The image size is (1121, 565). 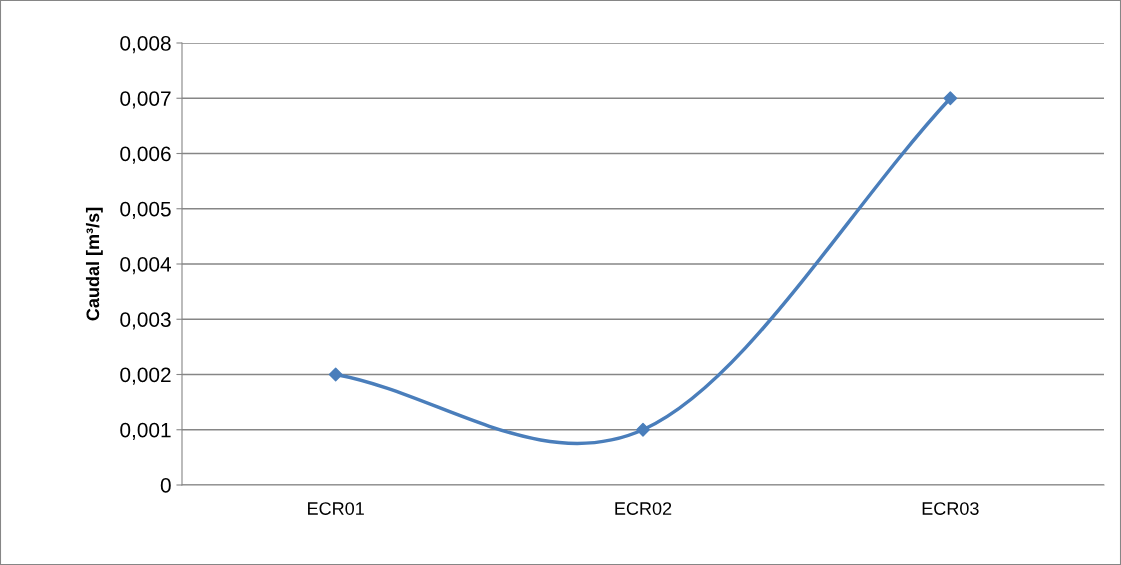 What do you see at coordinates (145, 376) in the screenshot?
I see `y-tick-label: 0,002` at bounding box center [145, 376].